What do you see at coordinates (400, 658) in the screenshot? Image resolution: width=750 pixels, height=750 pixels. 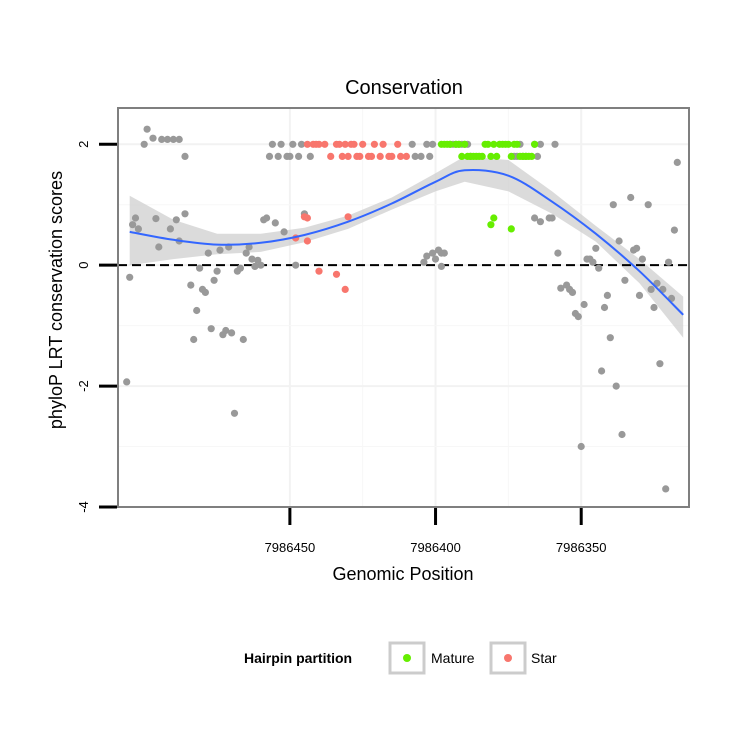 I see `legend: Hairpin partition Mature Star` at bounding box center [400, 658].